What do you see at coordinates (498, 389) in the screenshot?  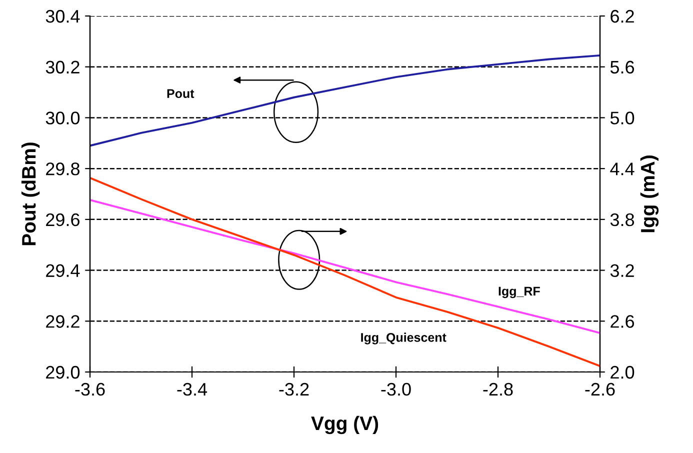 I see `x-tick-label: -2.8` at bounding box center [498, 389].